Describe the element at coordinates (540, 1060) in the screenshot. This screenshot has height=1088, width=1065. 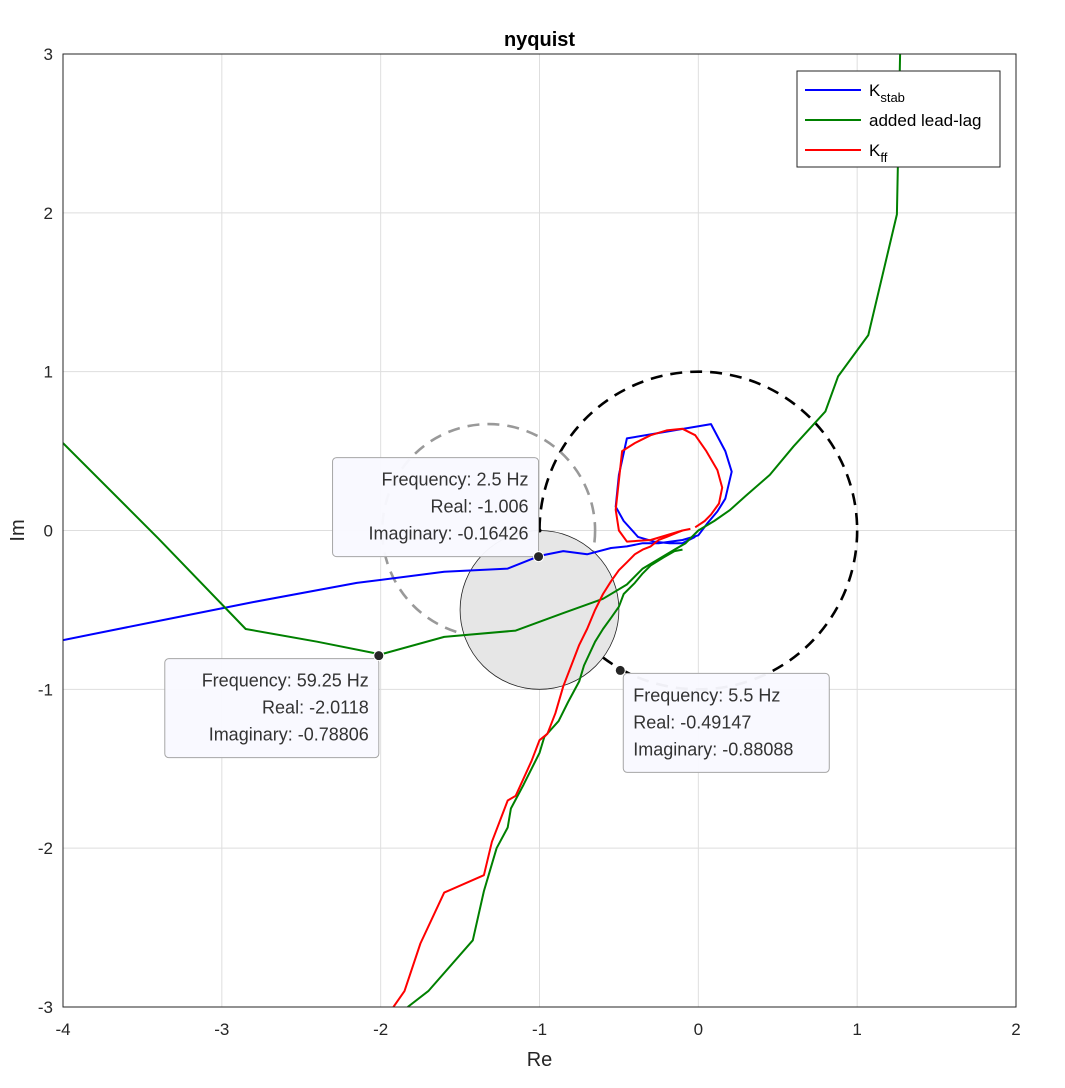
I see `x-axis-label: Re` at that location.